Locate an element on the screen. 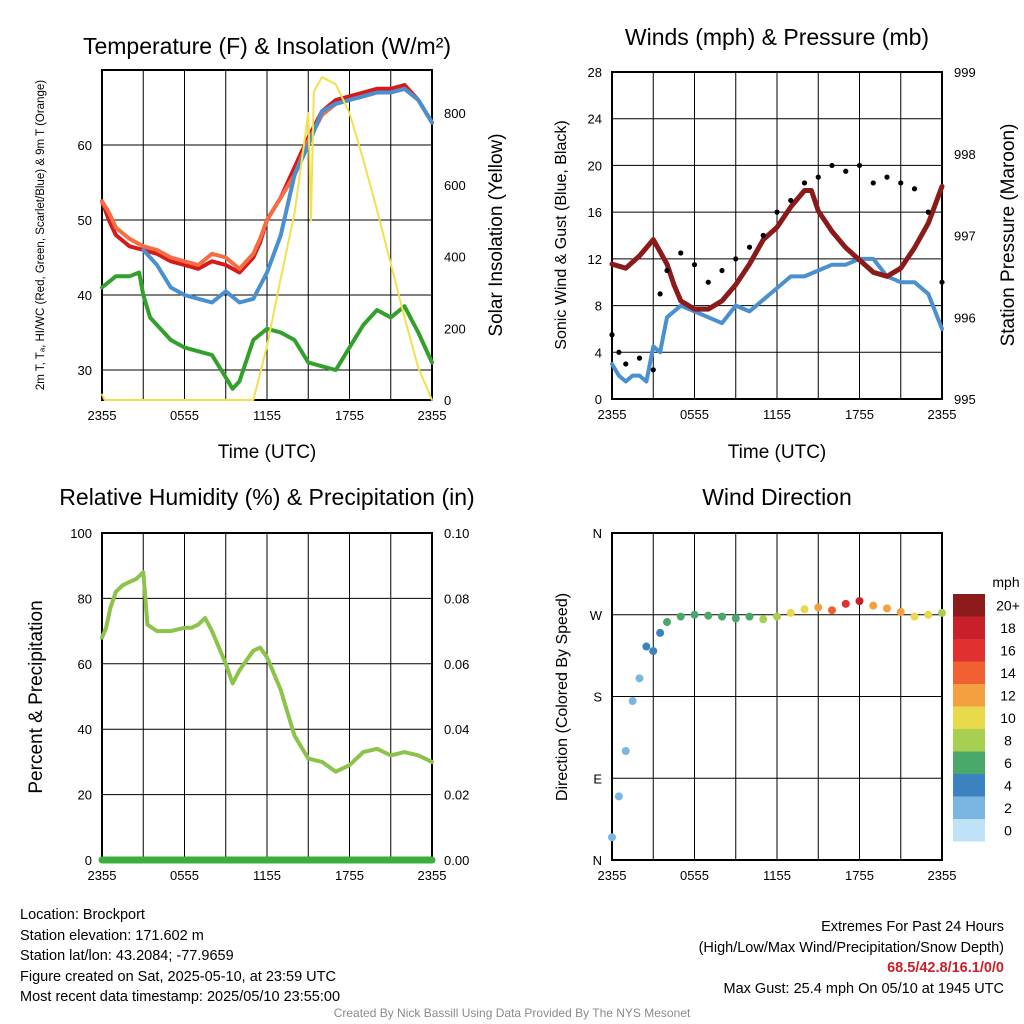 This screenshot has height=1024, width=1024. humidity-ytick-label-left: 100 is located at coordinates (81, 533).